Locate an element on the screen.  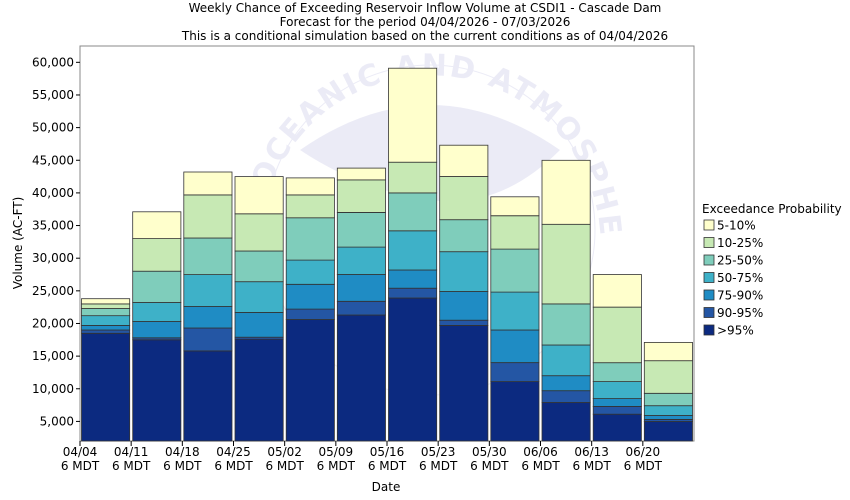
x-tick-label-date: 04/18 is located at coordinates (182, 452).